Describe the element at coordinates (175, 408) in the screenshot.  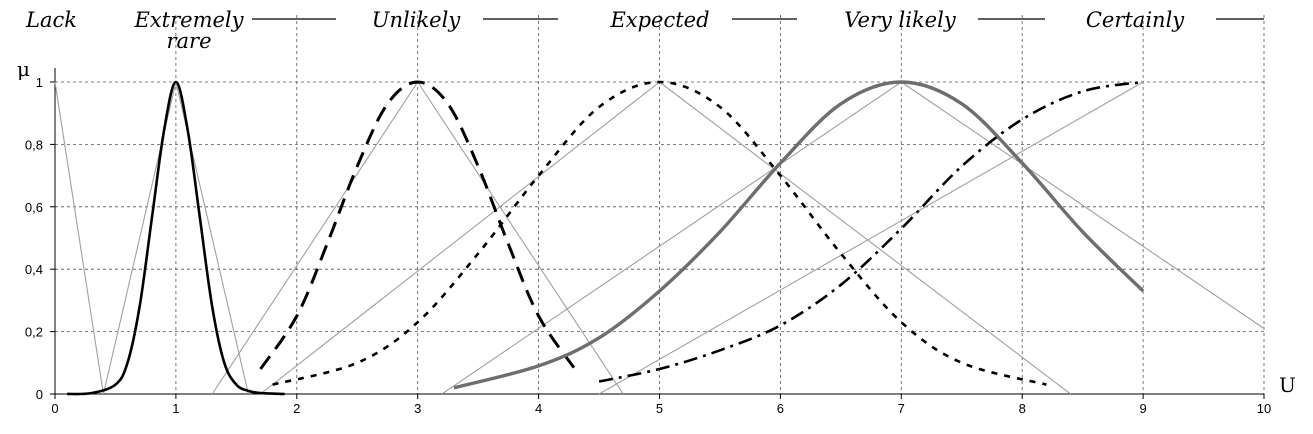
I see `x-tick-label: 1` at that location.